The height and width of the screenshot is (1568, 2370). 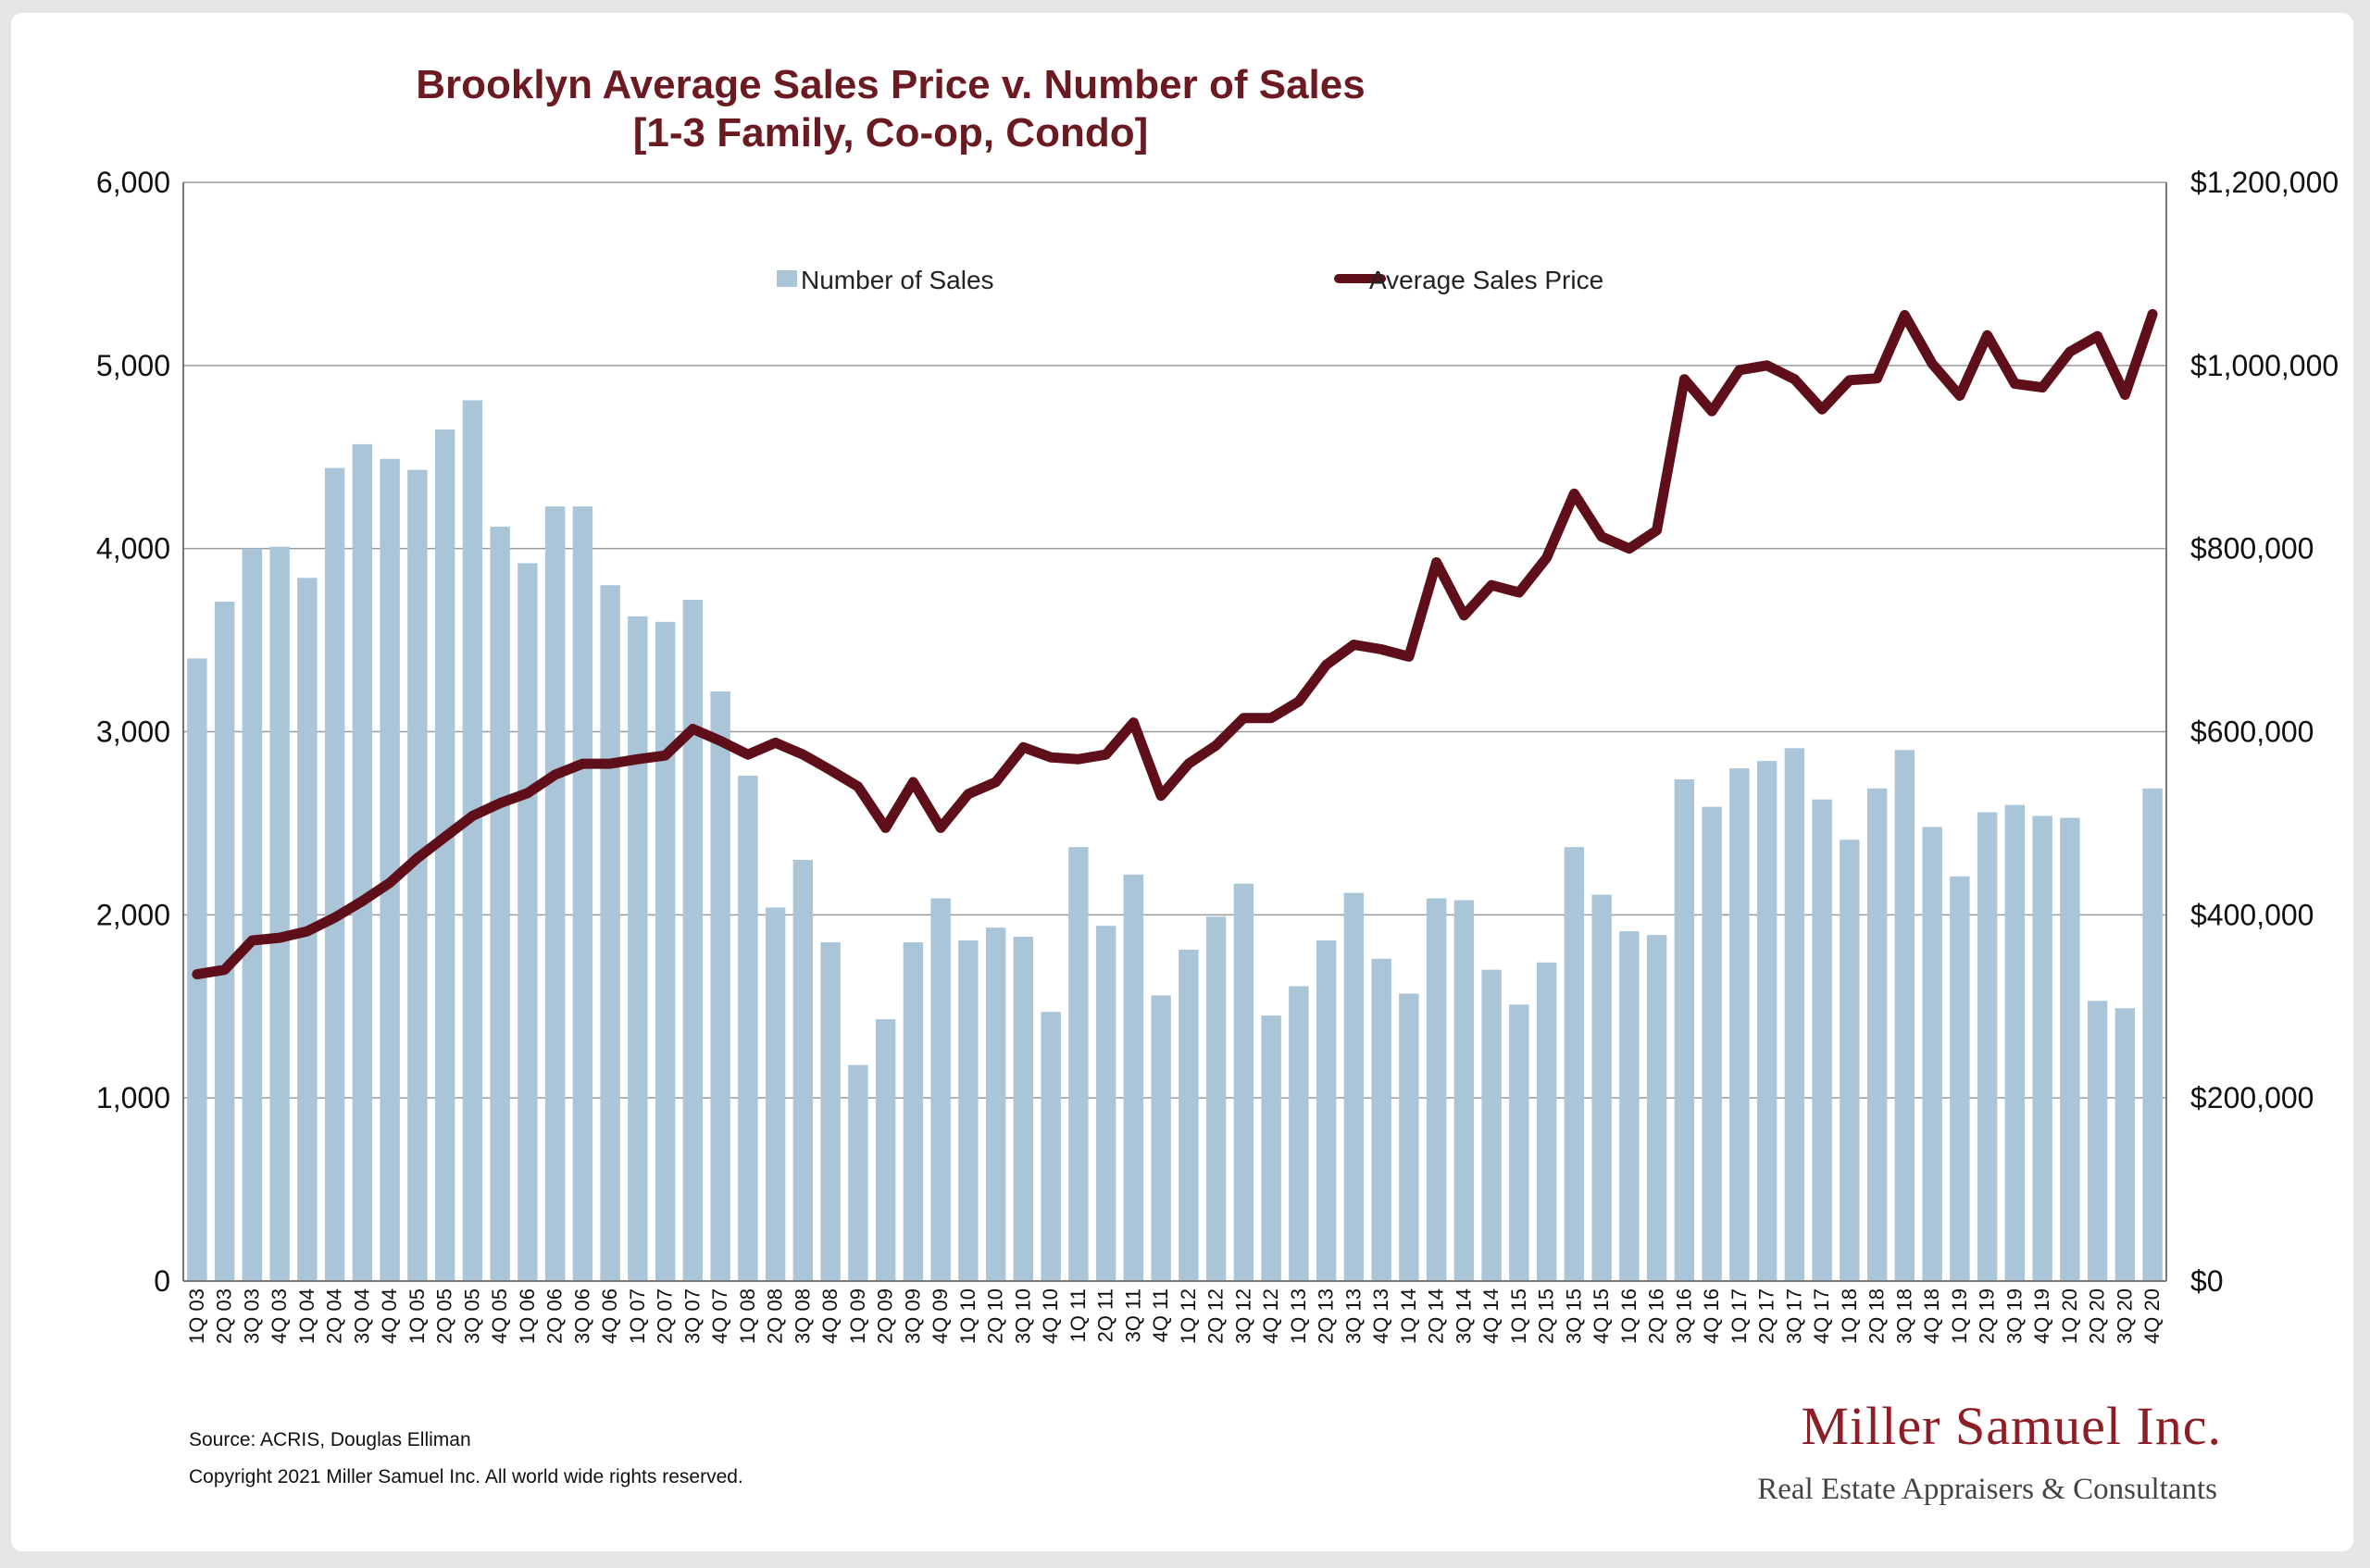 I want to click on x-tick-label: 1Q 12, so click(x=1188, y=1316).